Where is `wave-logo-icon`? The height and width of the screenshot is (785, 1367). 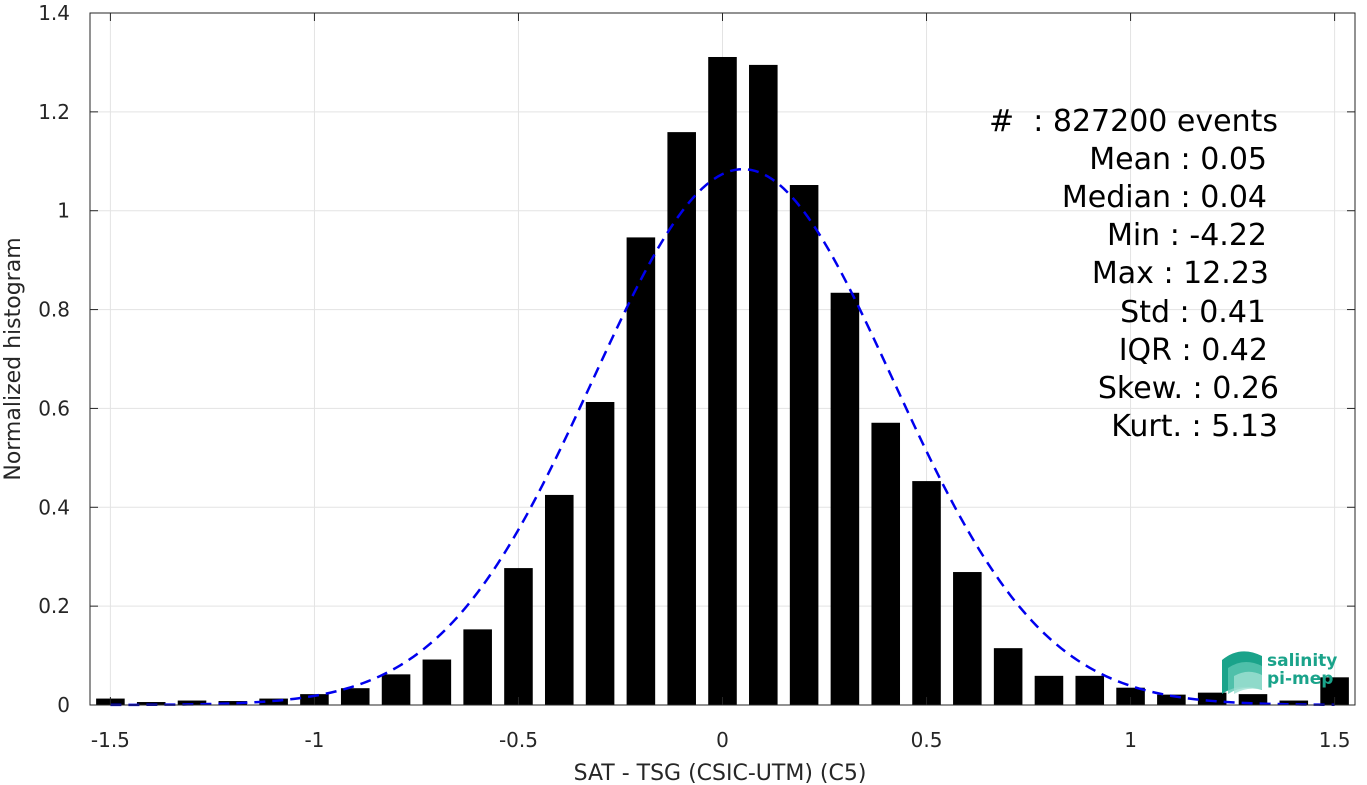
wave-logo-icon is located at coordinates (1242, 672).